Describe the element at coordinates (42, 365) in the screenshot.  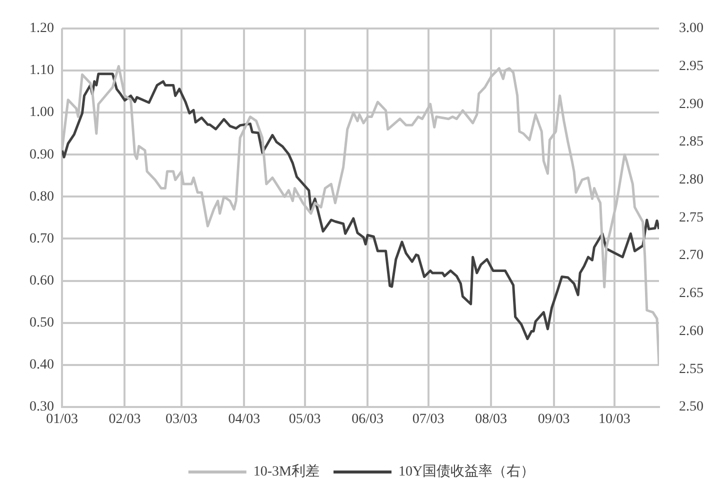
I see `y-tick-label: 0.40` at that location.